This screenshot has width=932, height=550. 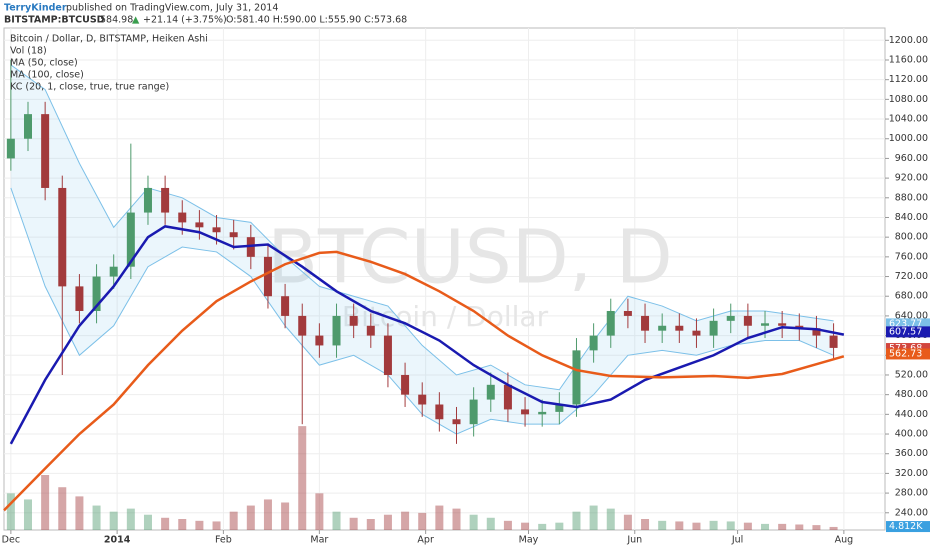 What do you see at coordinates (908, 527) in the screenshot?
I see `volume-tag` at bounding box center [908, 527].